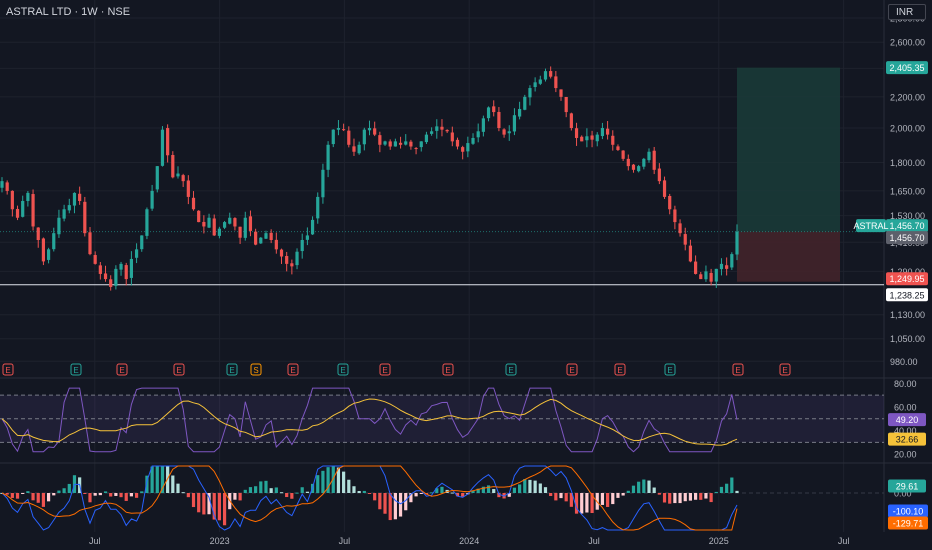 This screenshot has width=932, height=550. Describe the element at coordinates (907, 12) in the screenshot. I see `currency-button: INR` at that location.